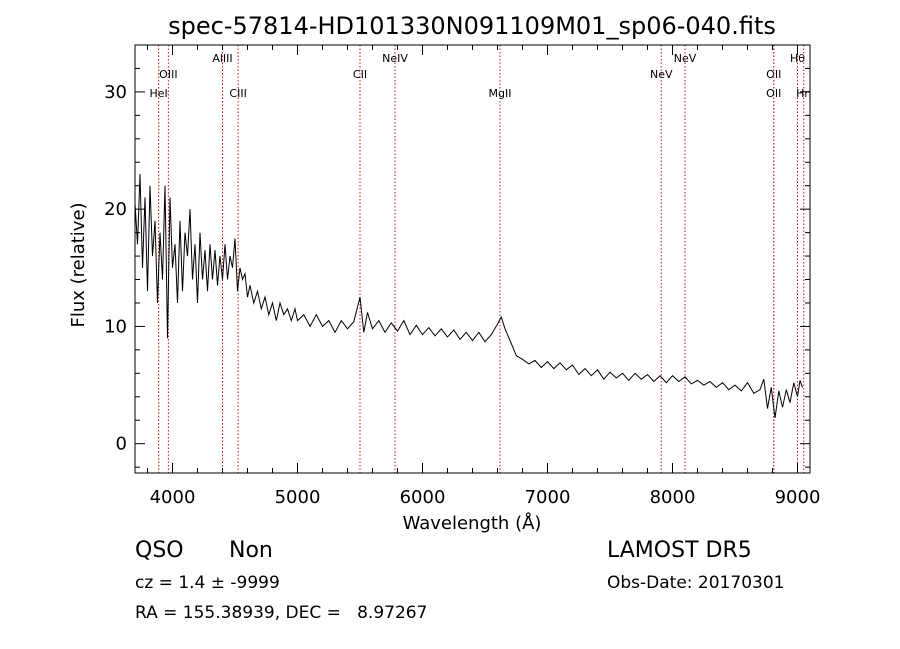 The height and width of the screenshot is (649, 900). Describe the element at coordinates (548, 497) in the screenshot. I see `x-tick-label: 7000` at that location.